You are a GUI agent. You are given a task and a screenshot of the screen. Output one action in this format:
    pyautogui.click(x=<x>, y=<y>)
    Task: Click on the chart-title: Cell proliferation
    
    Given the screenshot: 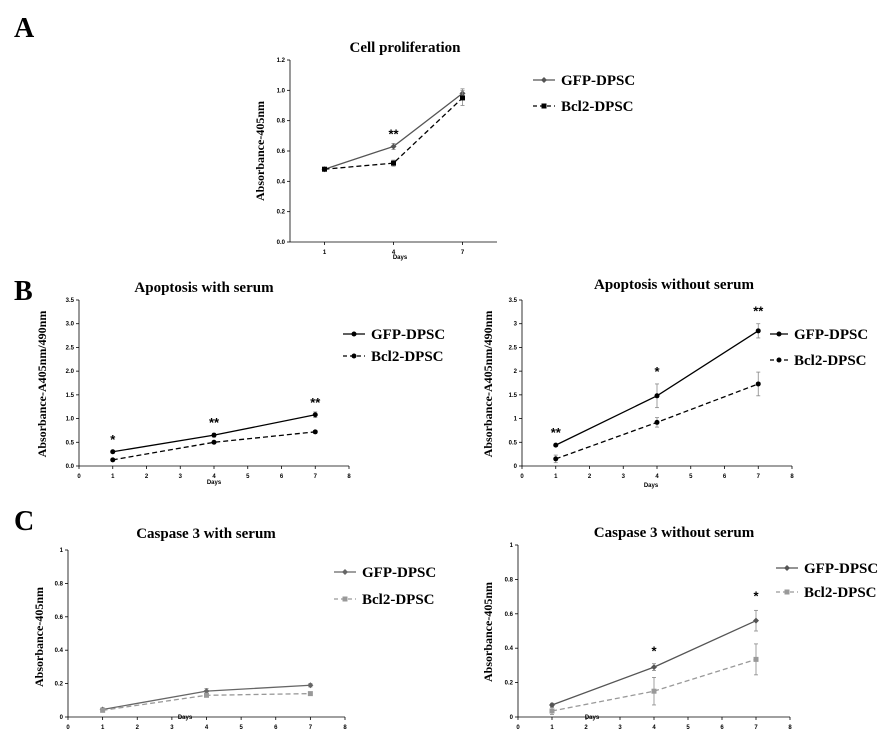 What is the action you would take?
    pyautogui.click(x=406, y=48)
    